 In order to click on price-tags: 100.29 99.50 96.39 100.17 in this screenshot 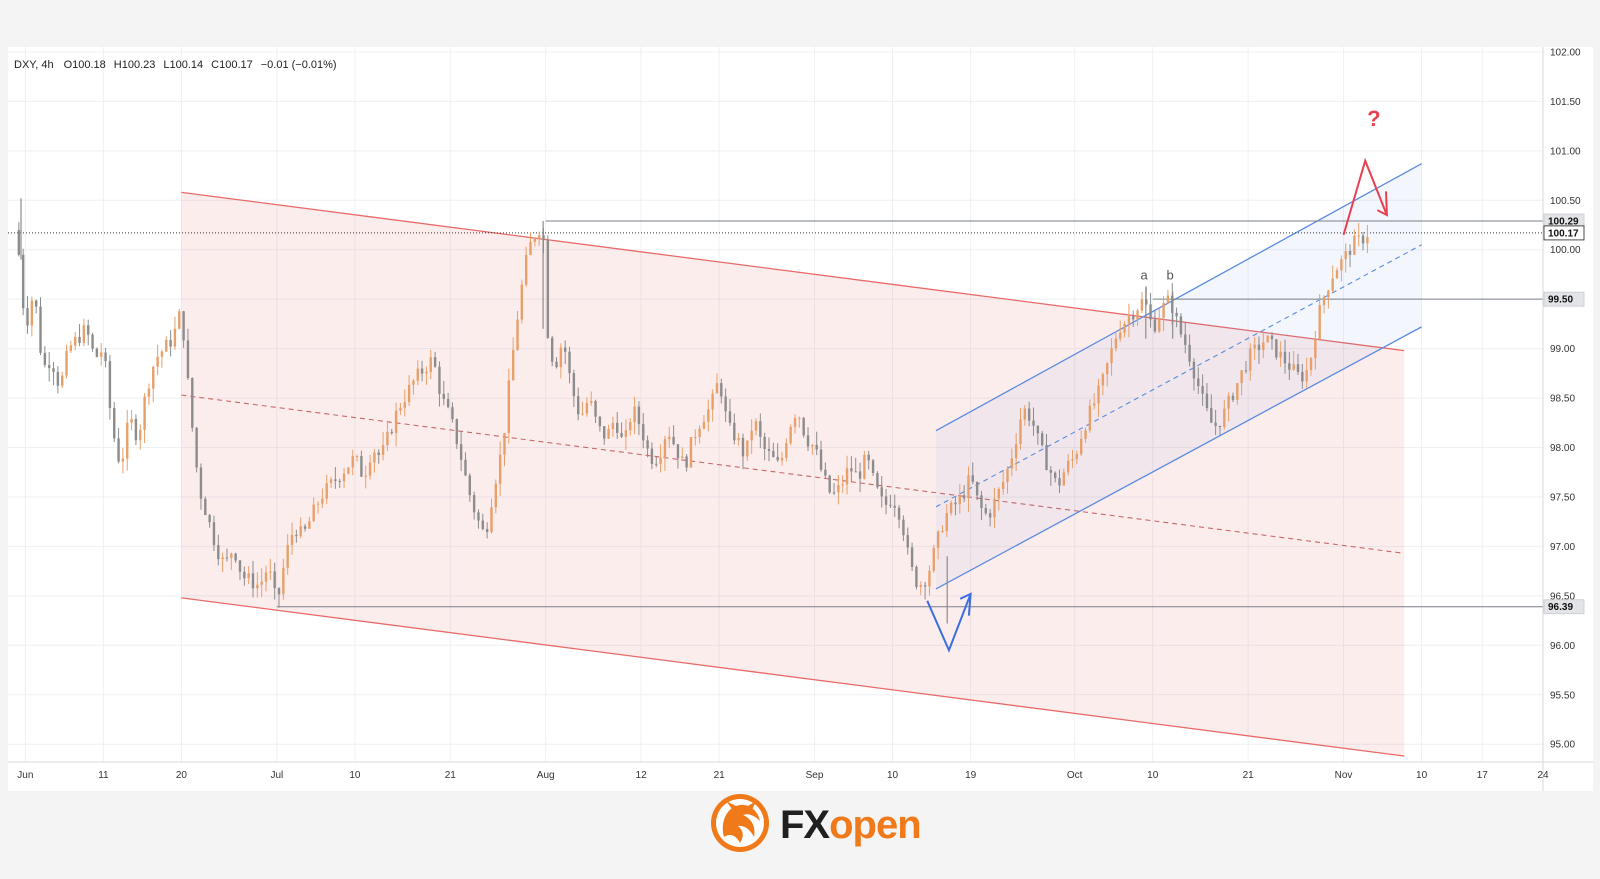, I will do `click(1564, 414)`.